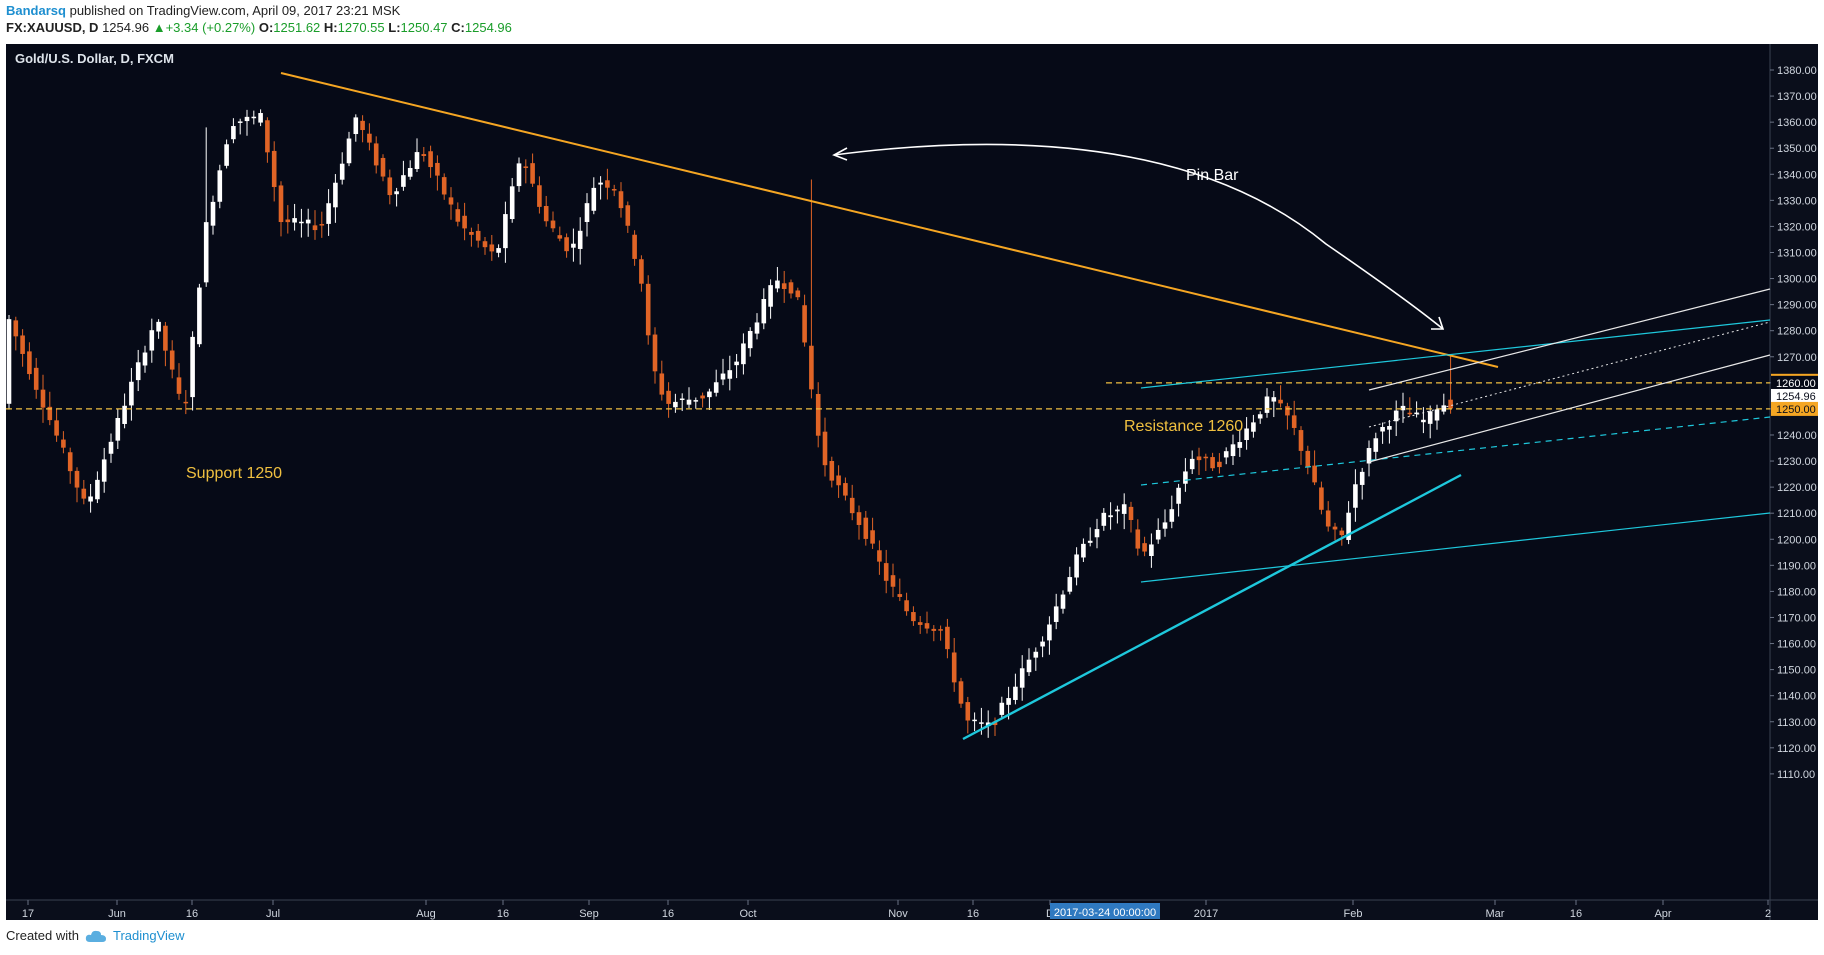 This screenshot has height=955, width=1824. What do you see at coordinates (1794, 408) in the screenshot?
I see `price-badge: 1250.00` at bounding box center [1794, 408].